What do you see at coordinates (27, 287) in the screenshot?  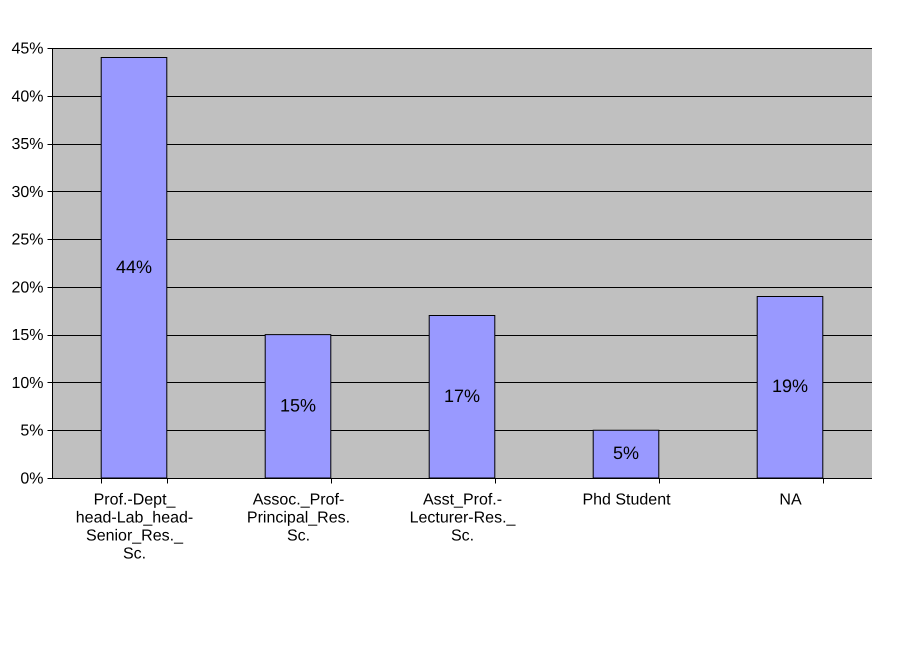 I see `y-tick-label: 20%` at bounding box center [27, 287].